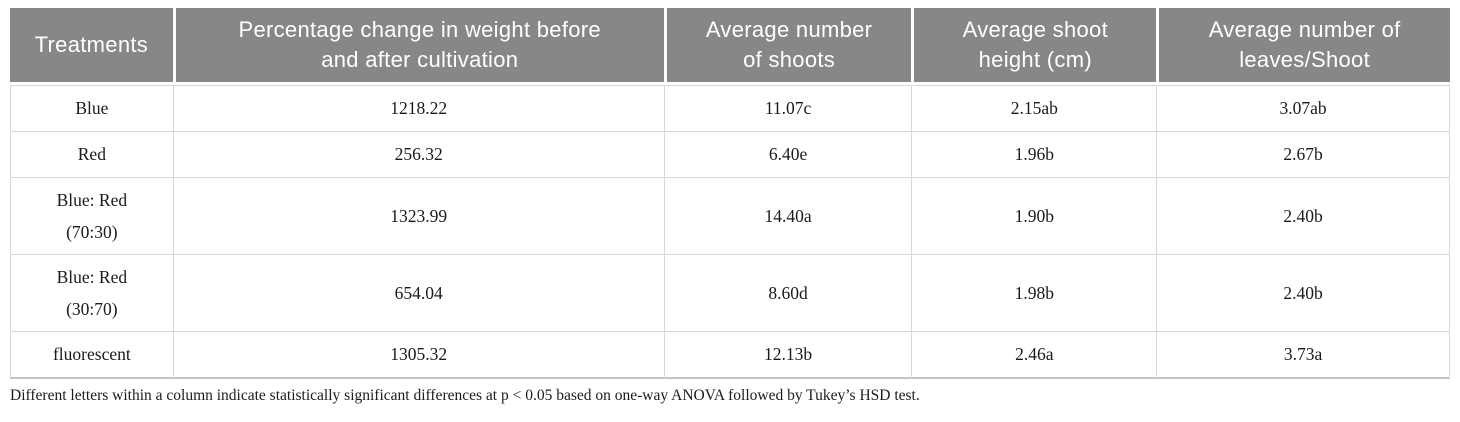 This screenshot has width=1460, height=422. I want to click on table-row-red: Red 256.32 6.40e 1.96b 2.67b, so click(730, 155).